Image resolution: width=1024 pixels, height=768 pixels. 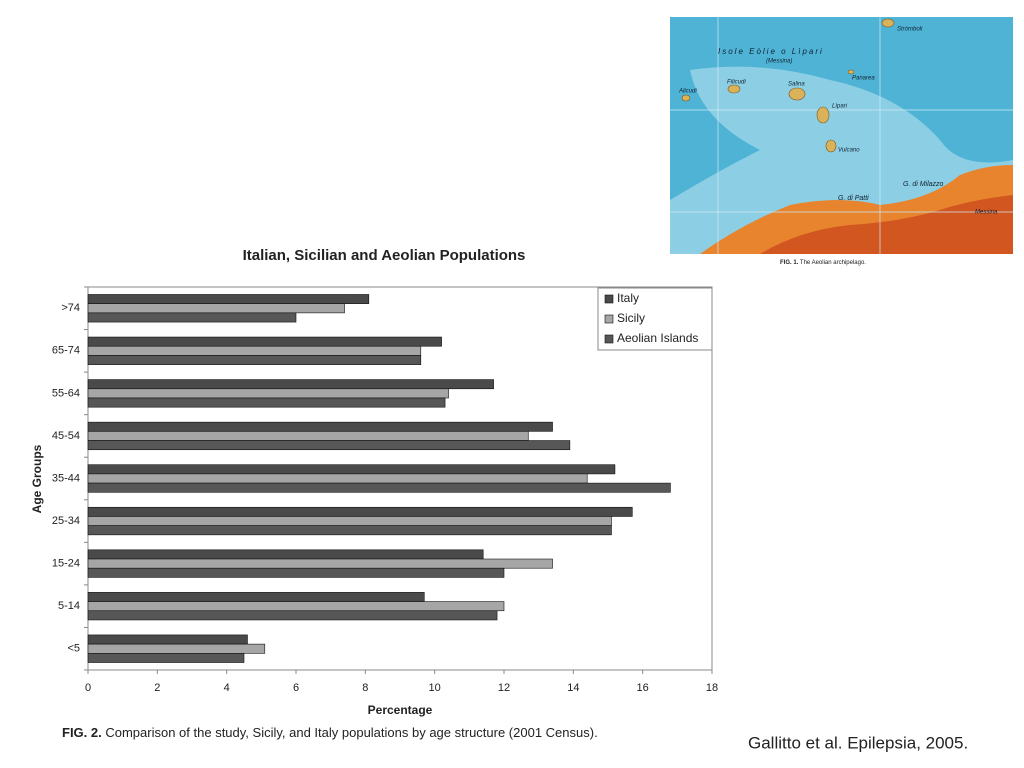 What do you see at coordinates (631, 318) in the screenshot?
I see `legend-label: Sicily` at bounding box center [631, 318].